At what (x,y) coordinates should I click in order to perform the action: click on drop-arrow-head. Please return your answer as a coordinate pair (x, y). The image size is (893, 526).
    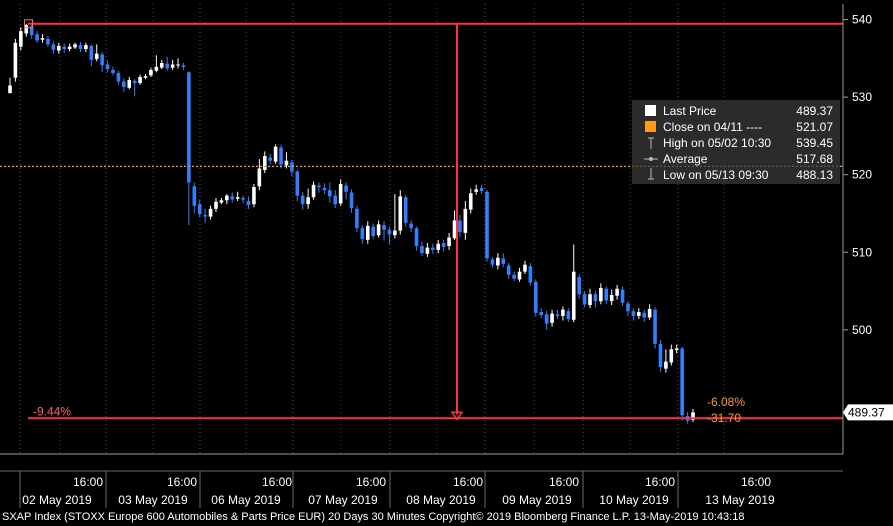
    Looking at the image, I should click on (457, 416).